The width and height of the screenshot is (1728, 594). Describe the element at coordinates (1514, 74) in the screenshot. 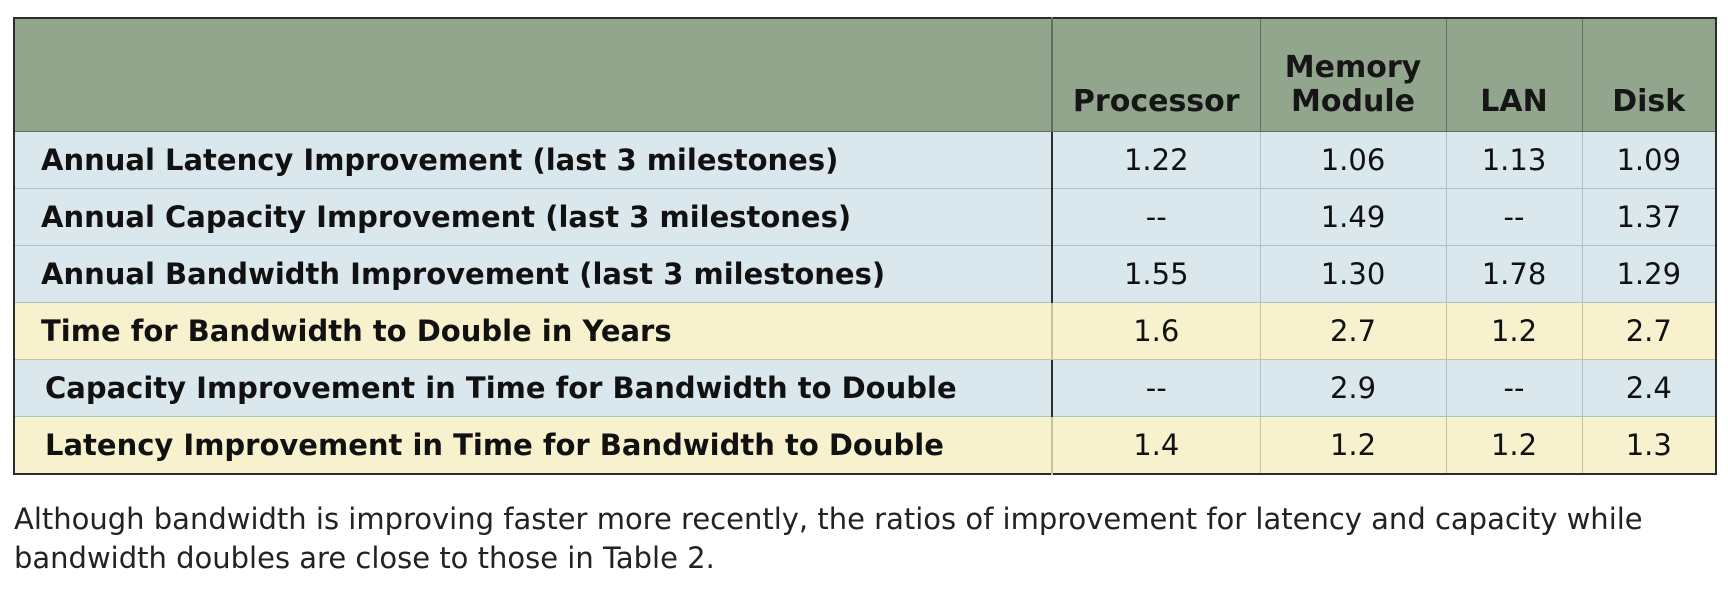

I see `header-lan: LAN` at that location.